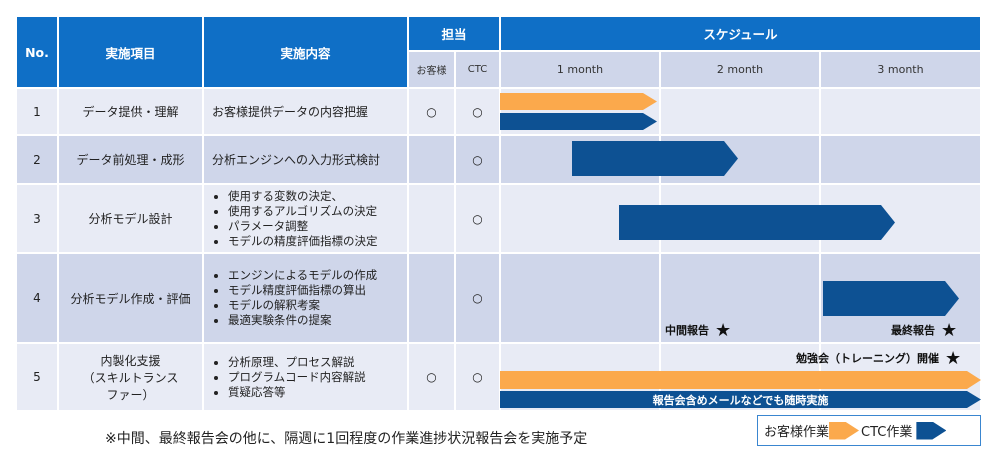  What do you see at coordinates (431, 69) in the screenshot?
I see `header-customer: お客様` at bounding box center [431, 69].